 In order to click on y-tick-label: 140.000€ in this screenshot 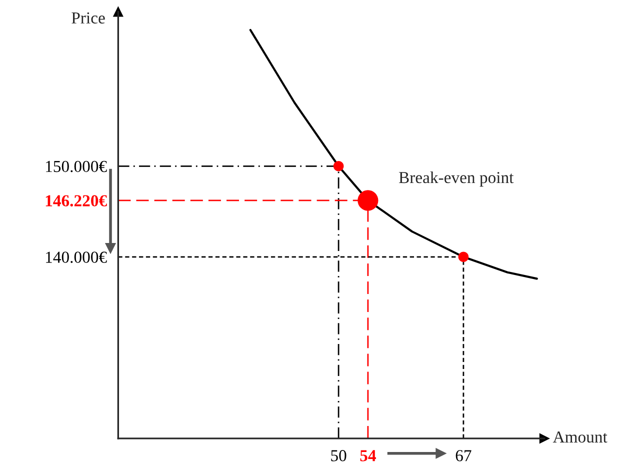, I will do `click(76, 257)`.